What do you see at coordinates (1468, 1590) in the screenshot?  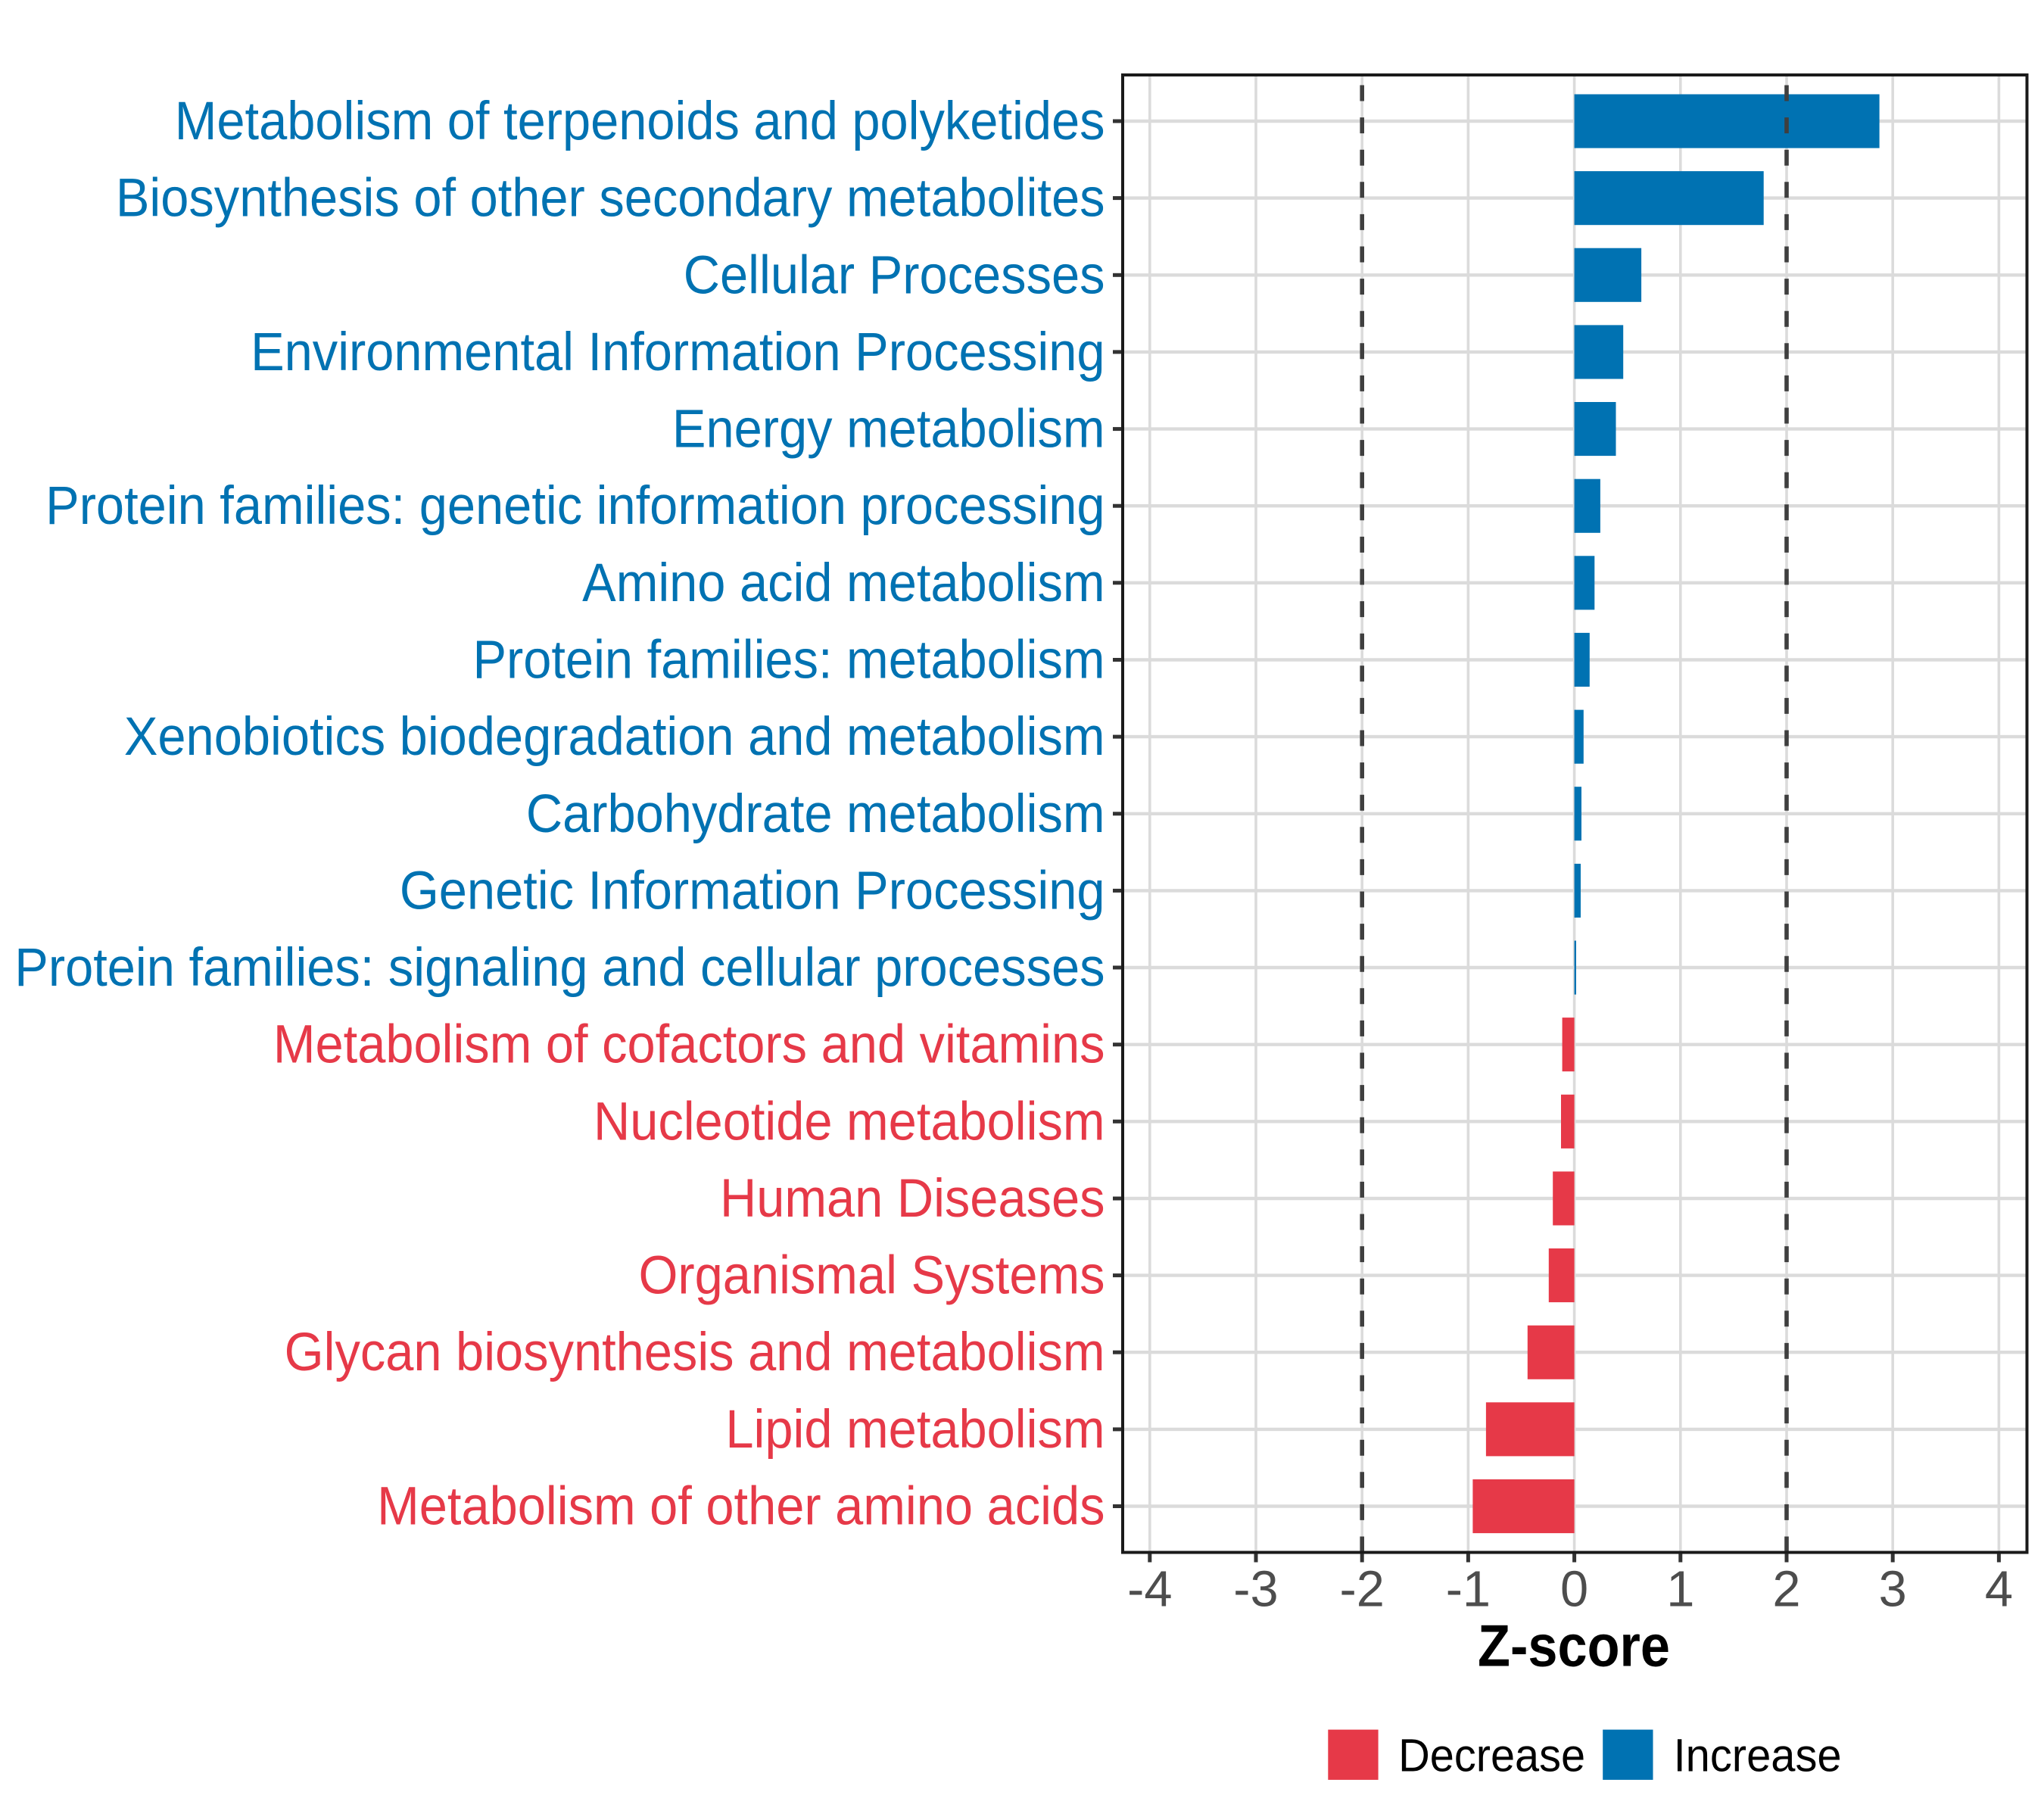 I see `svg-text: -1` at bounding box center [1468, 1590].